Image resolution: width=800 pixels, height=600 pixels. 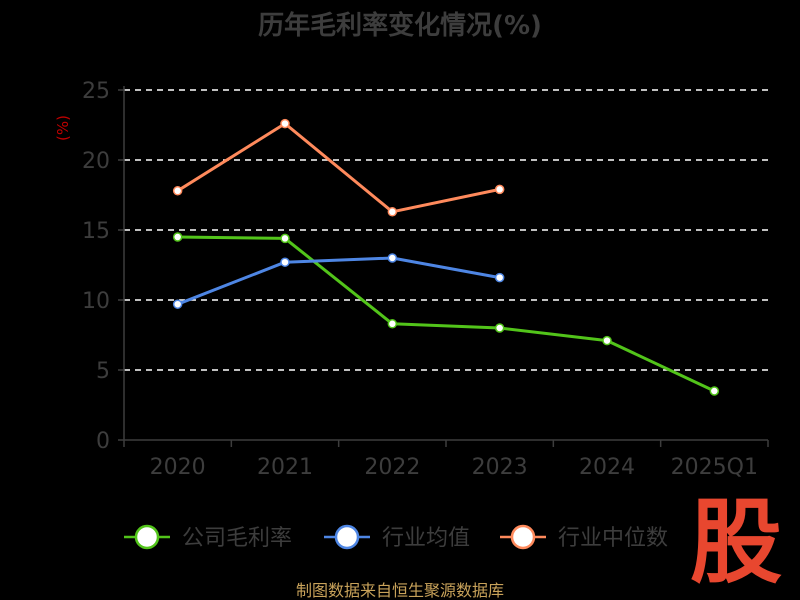 What do you see at coordinates (96, 231) in the screenshot?
I see `y-tick-label: 15` at bounding box center [96, 231].